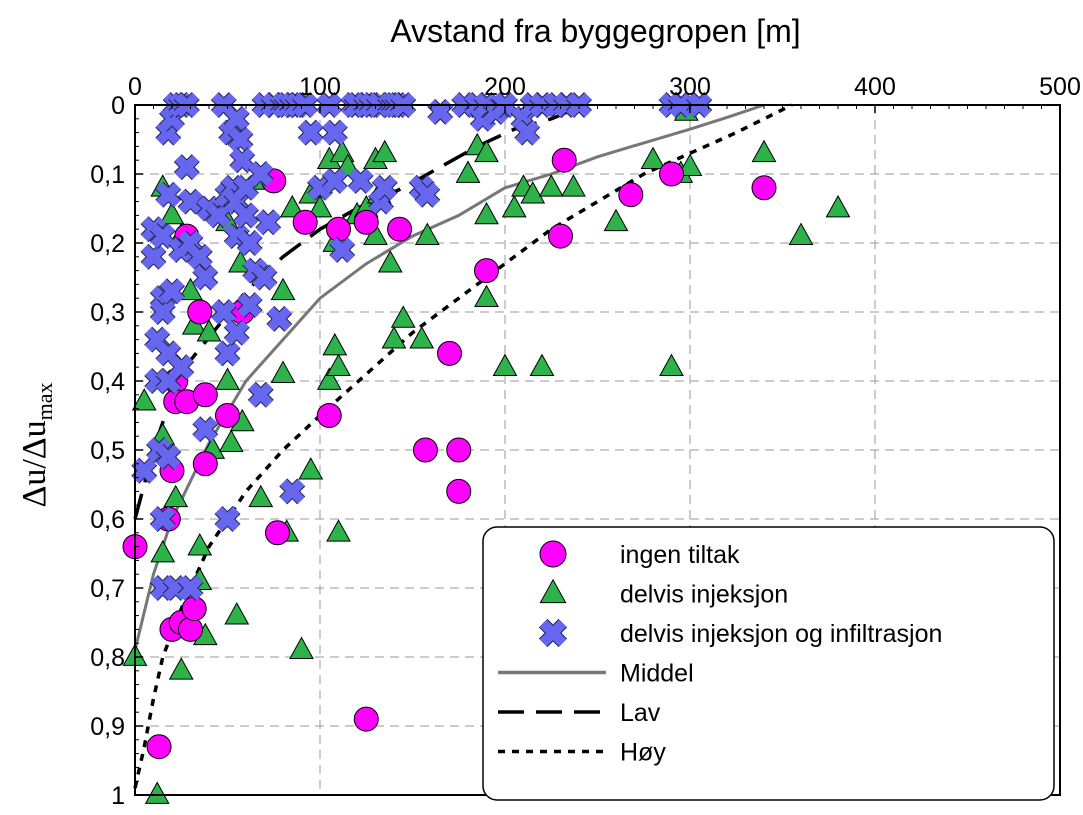 This screenshot has height=815, width=1083. I want to click on y-tick-label: 1, so click(118, 796).